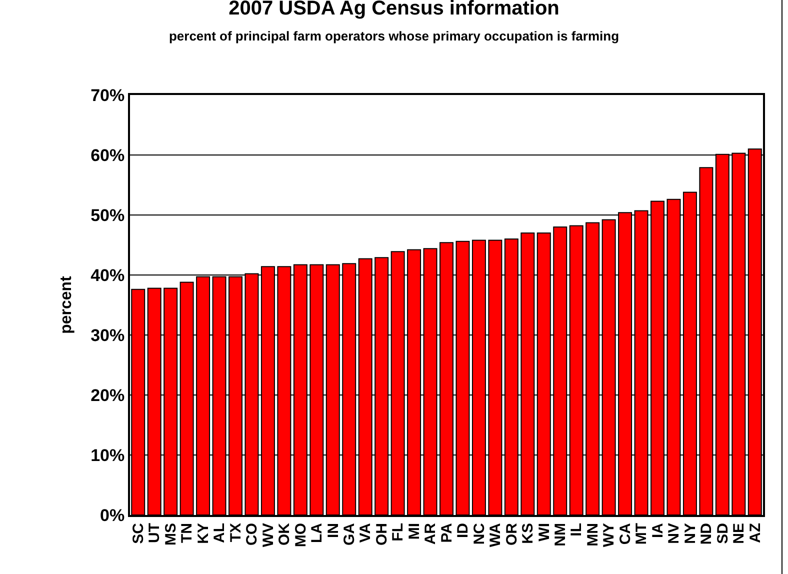  I want to click on y-tick-label: 30%, so click(107, 335).